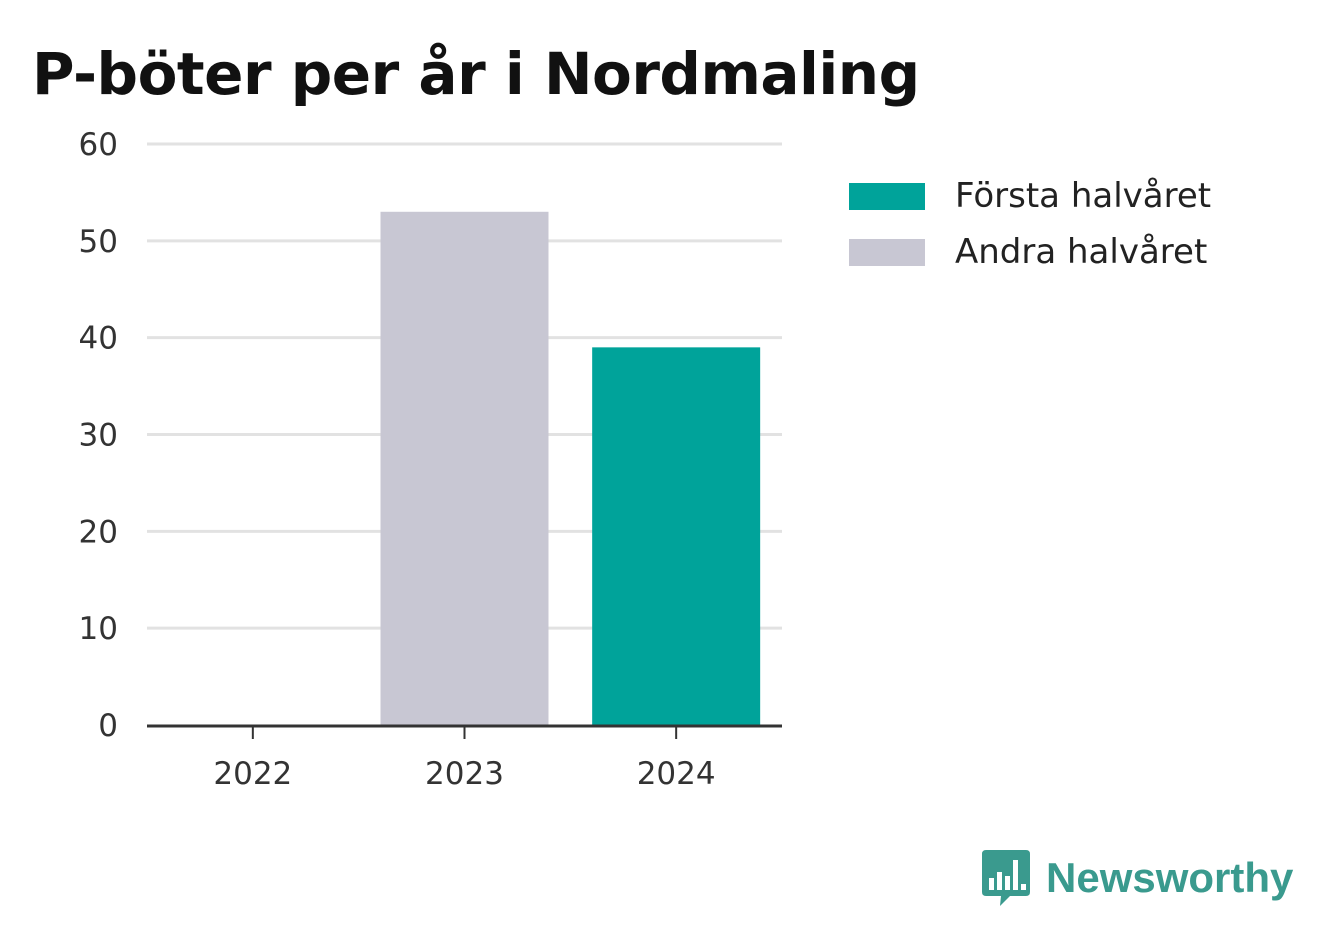 This screenshot has height=939, width=1322. I want to click on legend-item-first-half: Första halvåret, so click(1030, 196).